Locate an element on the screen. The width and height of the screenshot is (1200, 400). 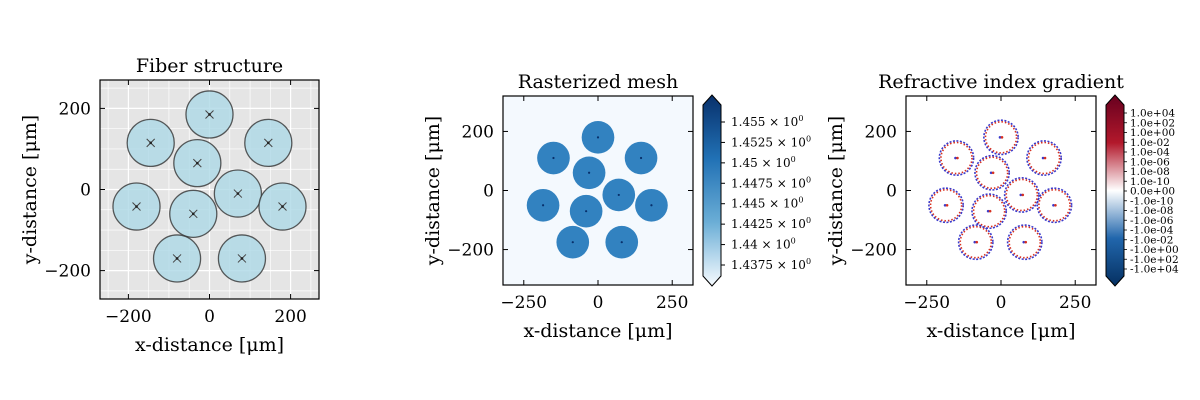
colorbar-tick-label: 1.0e+04 is located at coordinates (1152, 114).